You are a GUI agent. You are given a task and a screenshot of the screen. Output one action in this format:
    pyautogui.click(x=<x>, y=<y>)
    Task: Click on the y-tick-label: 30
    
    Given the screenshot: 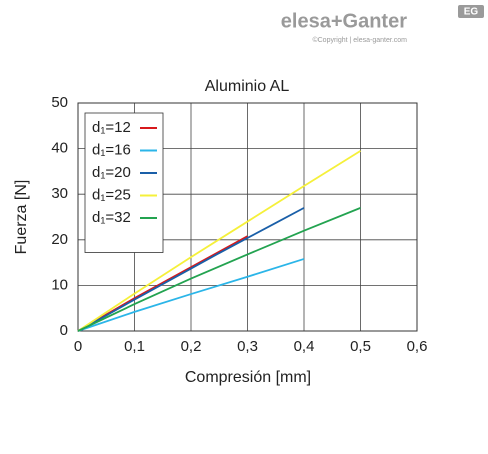 What is the action you would take?
    pyautogui.click(x=59, y=193)
    